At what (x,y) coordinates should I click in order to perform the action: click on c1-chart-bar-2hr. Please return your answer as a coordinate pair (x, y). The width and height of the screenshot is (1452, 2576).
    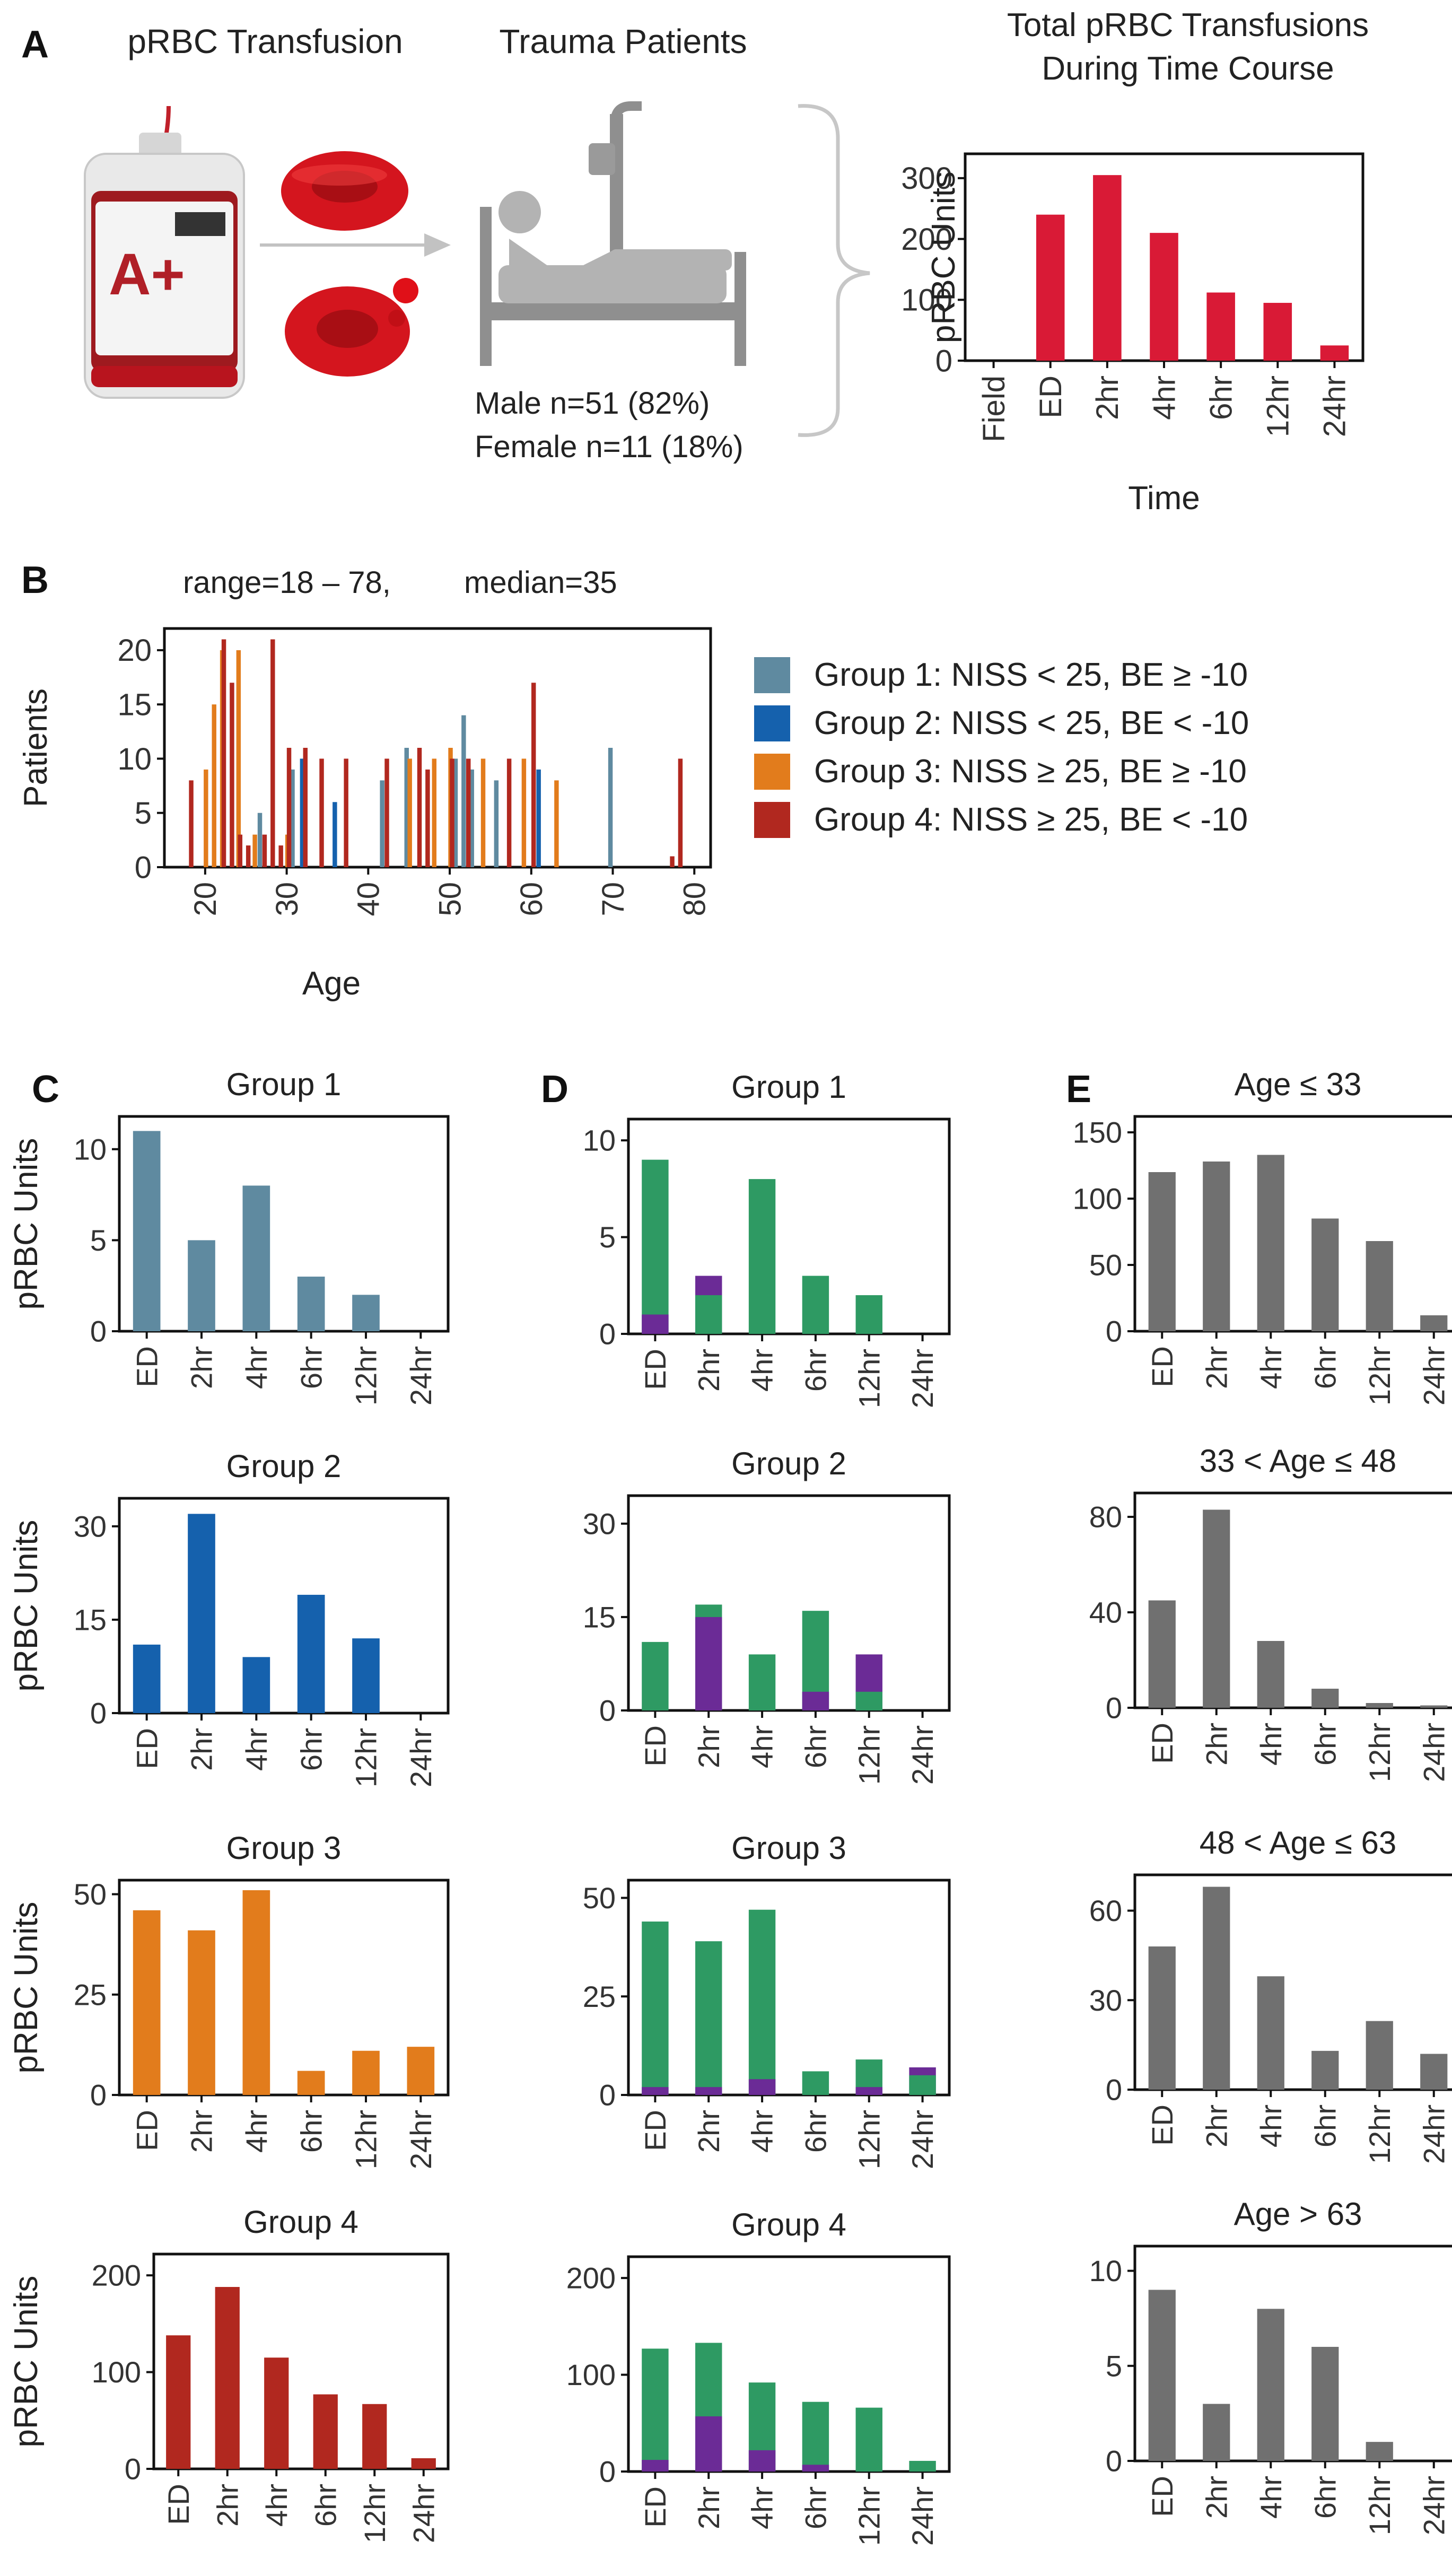
    Looking at the image, I should click on (201, 1285).